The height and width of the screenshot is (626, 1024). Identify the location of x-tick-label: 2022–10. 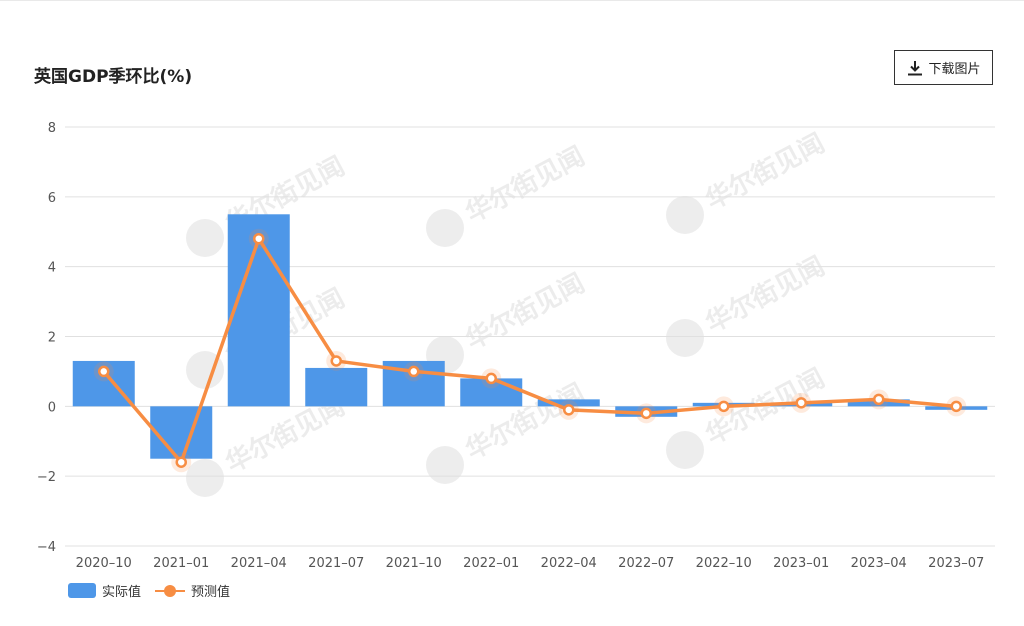
(724, 563).